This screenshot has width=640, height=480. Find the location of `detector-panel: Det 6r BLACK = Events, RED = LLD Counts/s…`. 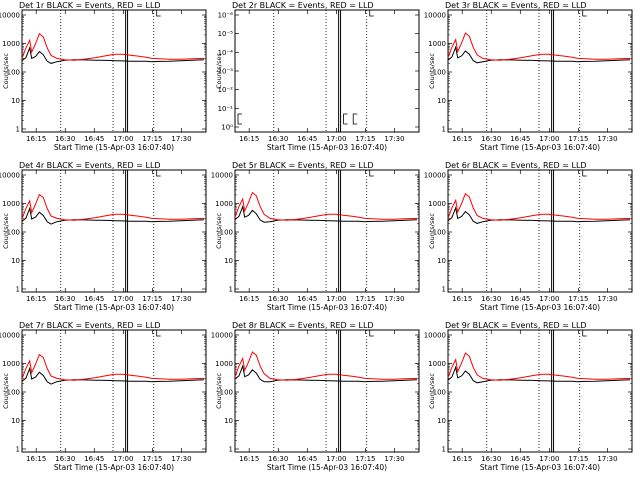

detector-panel: Det 6r BLACK = Events, RED = LLD Counts/s… is located at coordinates (528, 236).